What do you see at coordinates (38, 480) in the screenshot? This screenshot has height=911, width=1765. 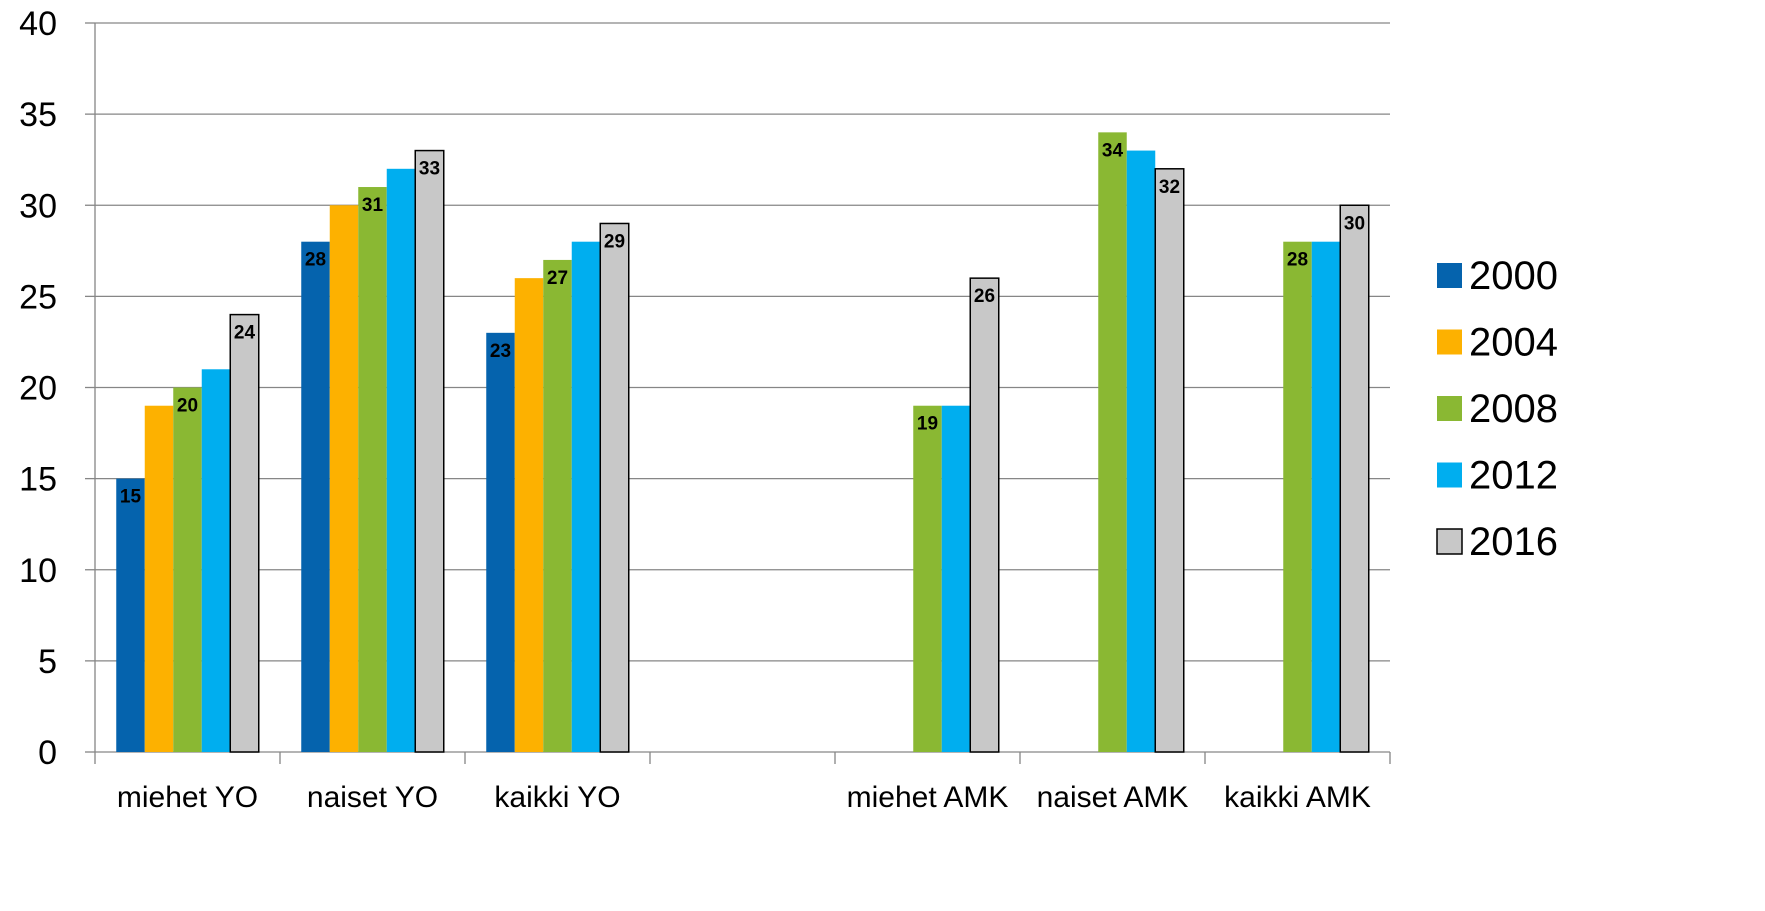 I see `y-tick-label: 15` at bounding box center [38, 480].